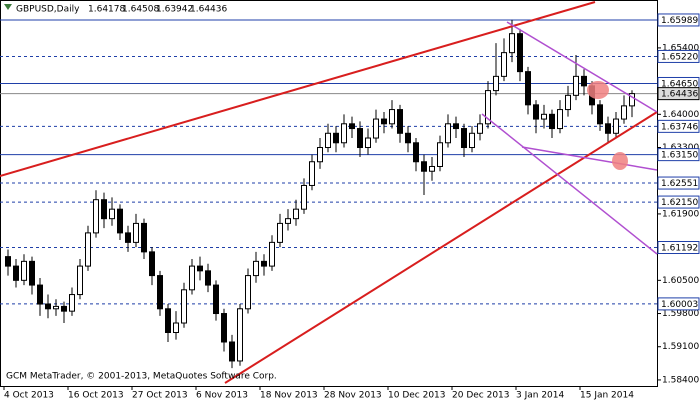 This screenshot has width=700, height=402. What do you see at coordinates (679, 84) in the screenshot?
I see `level-label: 1.64650` at bounding box center [679, 84].